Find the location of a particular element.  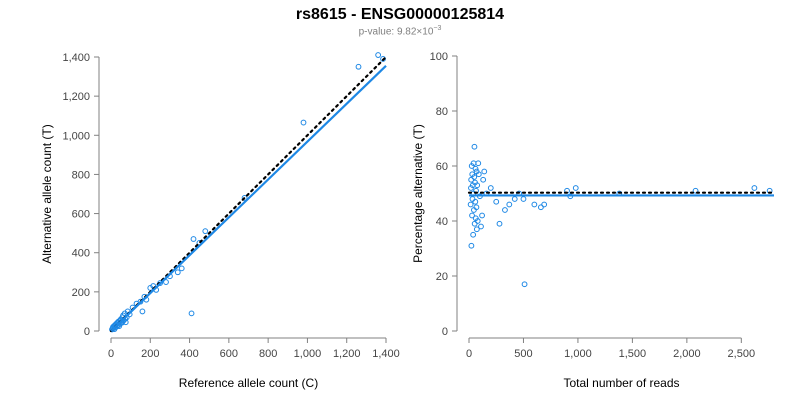

right-y-tick-label: 60 is located at coordinates (442, 167).